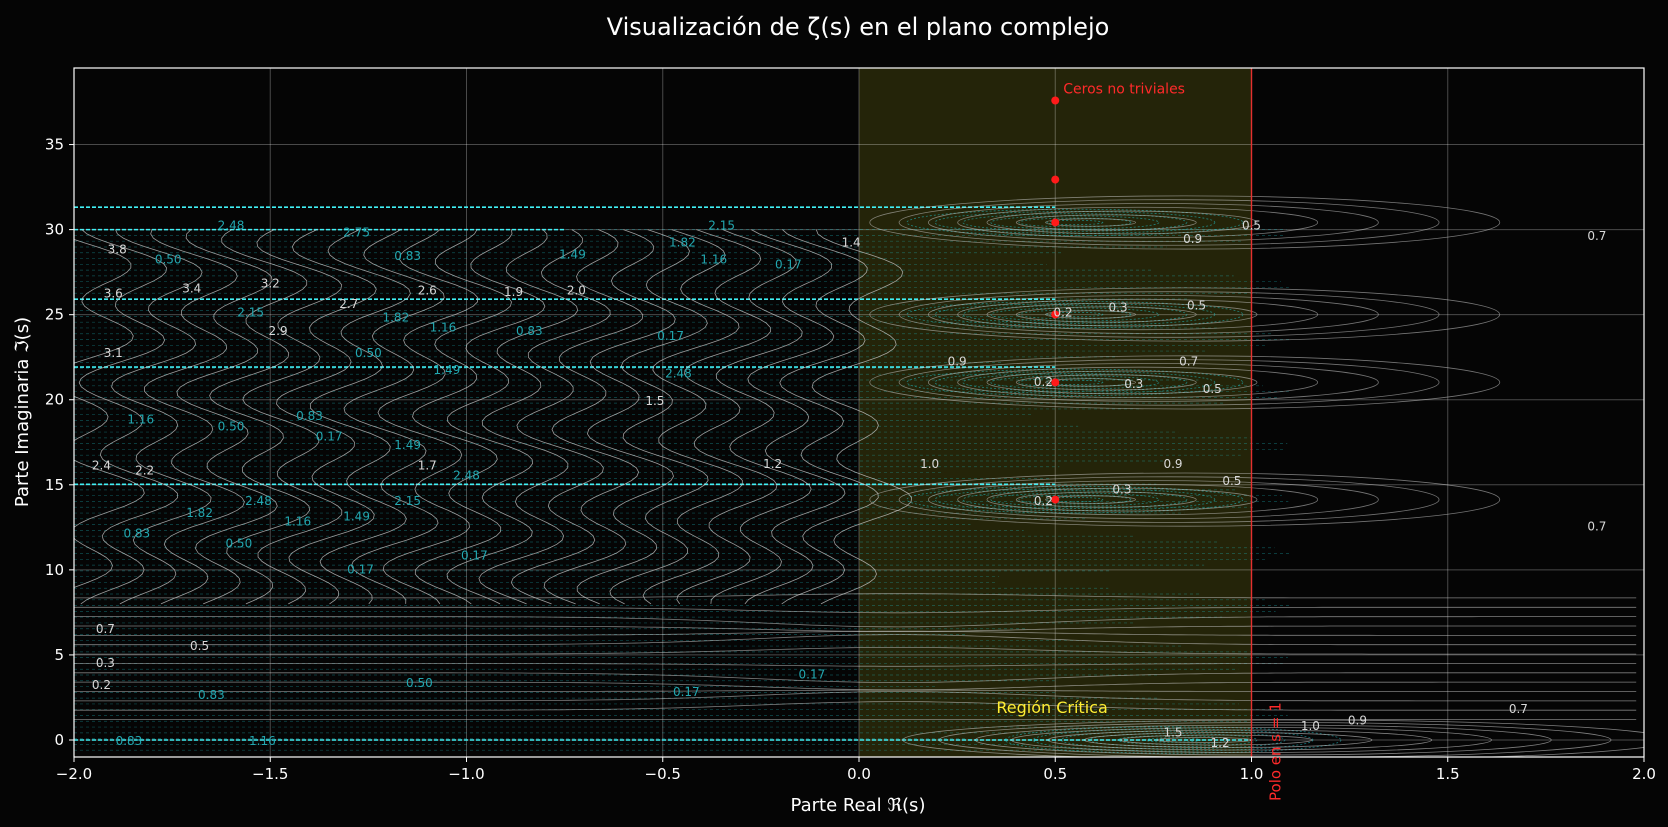  I want to click on magnitude-contour-label: 1.7, so click(427, 465).